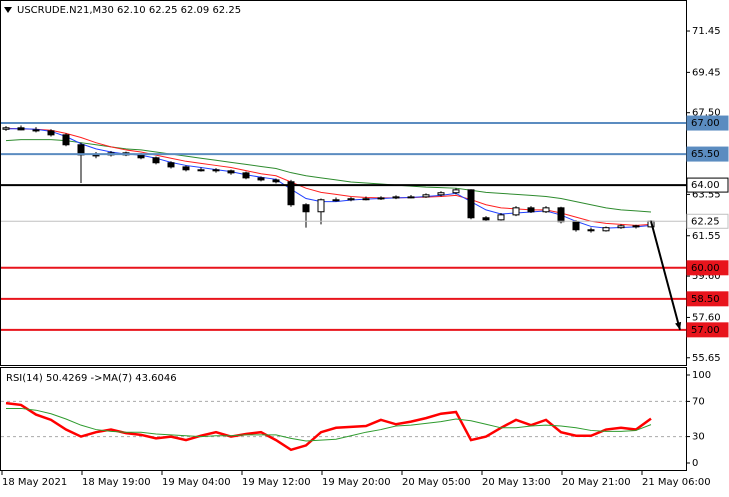  Describe the element at coordinates (196, 482) in the screenshot. I see `x-tick-label: 19 May 04:00` at that location.